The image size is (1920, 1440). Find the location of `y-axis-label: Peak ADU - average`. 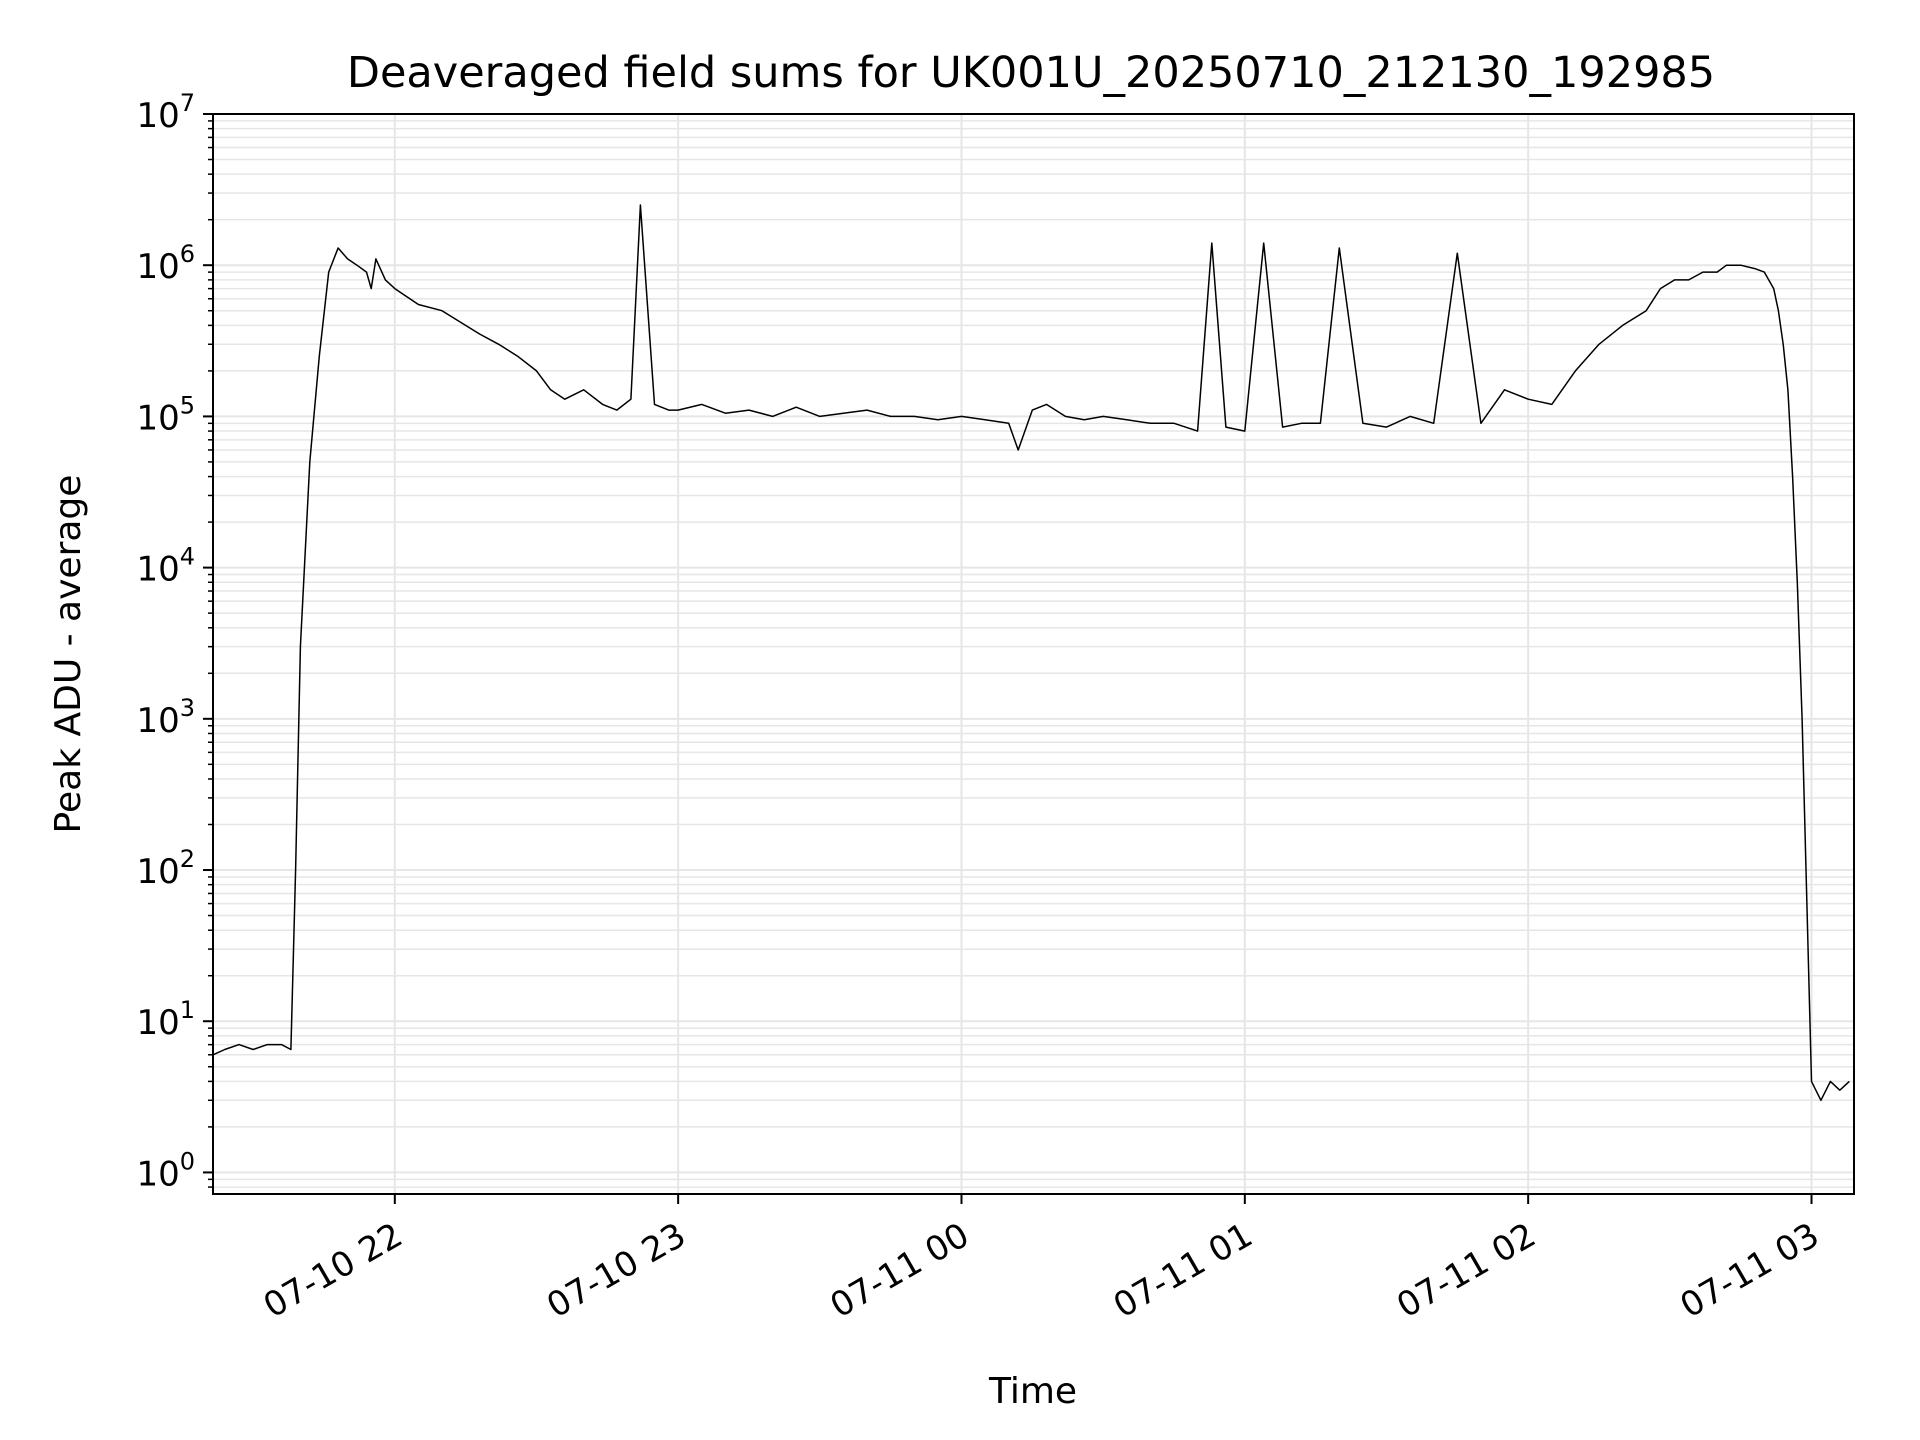

y-axis-label: Peak ADU - average is located at coordinates (68, 654).